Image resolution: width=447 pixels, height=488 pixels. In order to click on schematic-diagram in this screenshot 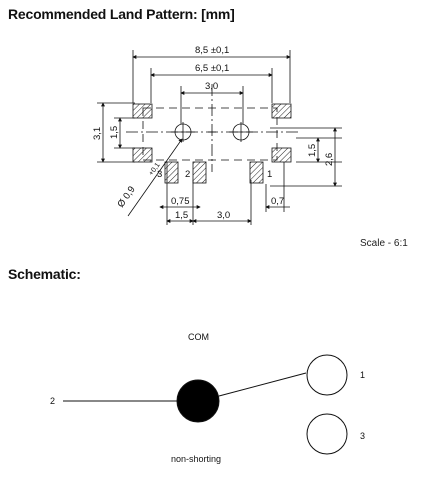, I will do `click(205, 404)`.